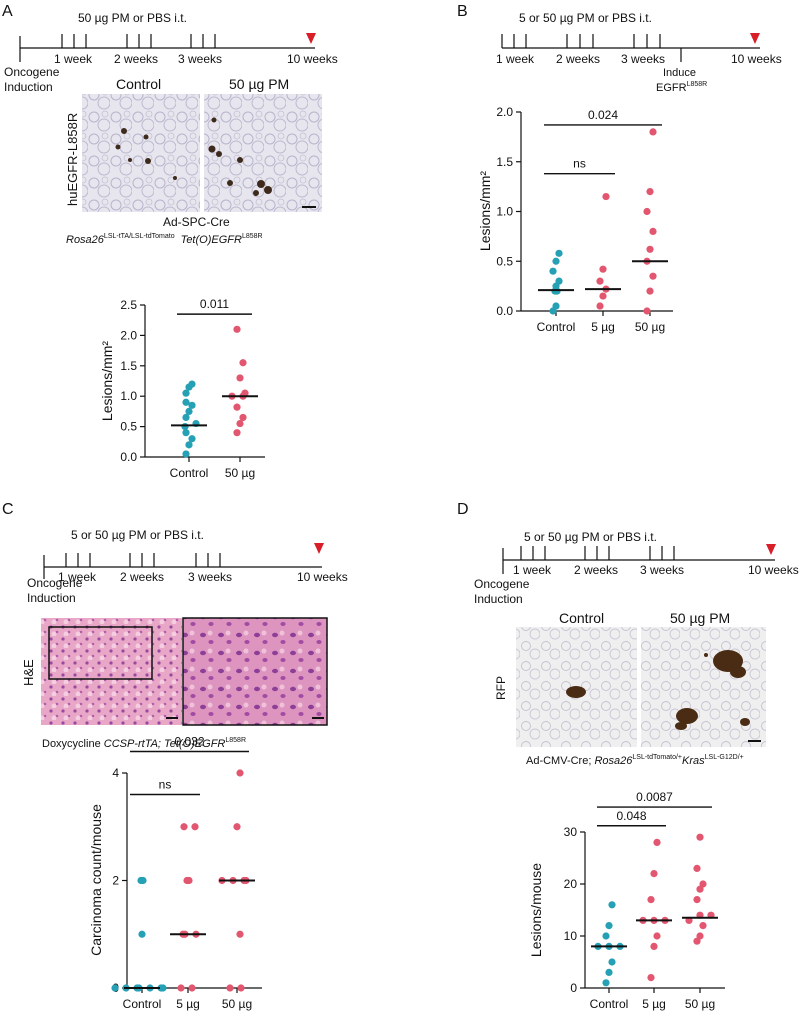  I want to click on x-tick-label-b: Control, so click(556, 327).